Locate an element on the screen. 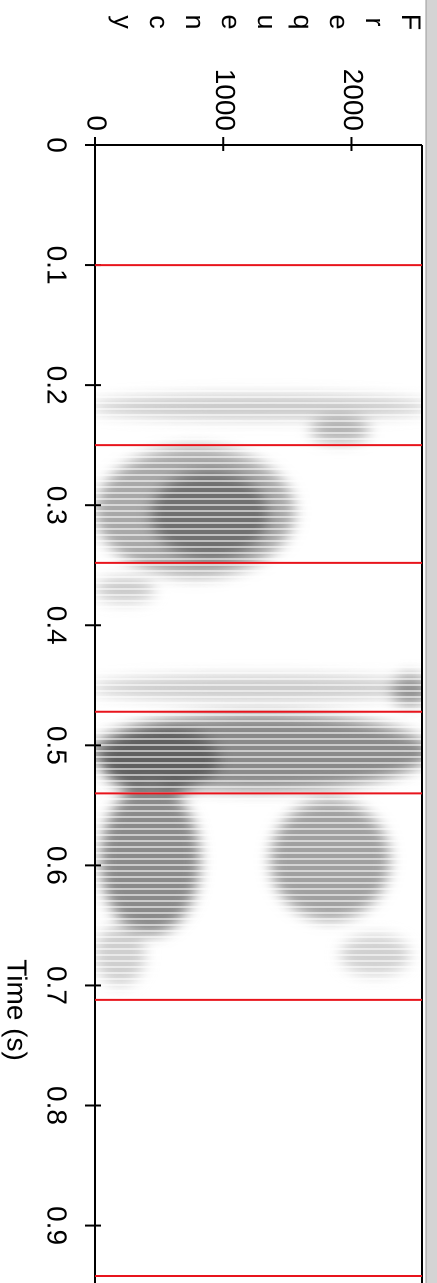 The height and width of the screenshot is (1283, 437). y-axis-label: Frequency is located at coordinates (264, 22).